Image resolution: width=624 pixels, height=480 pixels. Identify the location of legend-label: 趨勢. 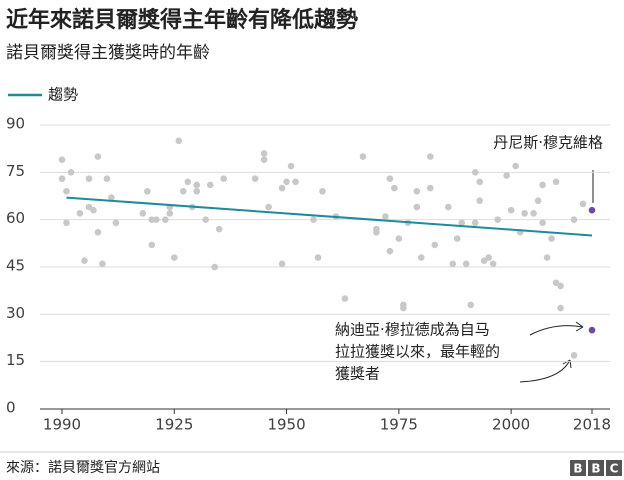
(63, 95).